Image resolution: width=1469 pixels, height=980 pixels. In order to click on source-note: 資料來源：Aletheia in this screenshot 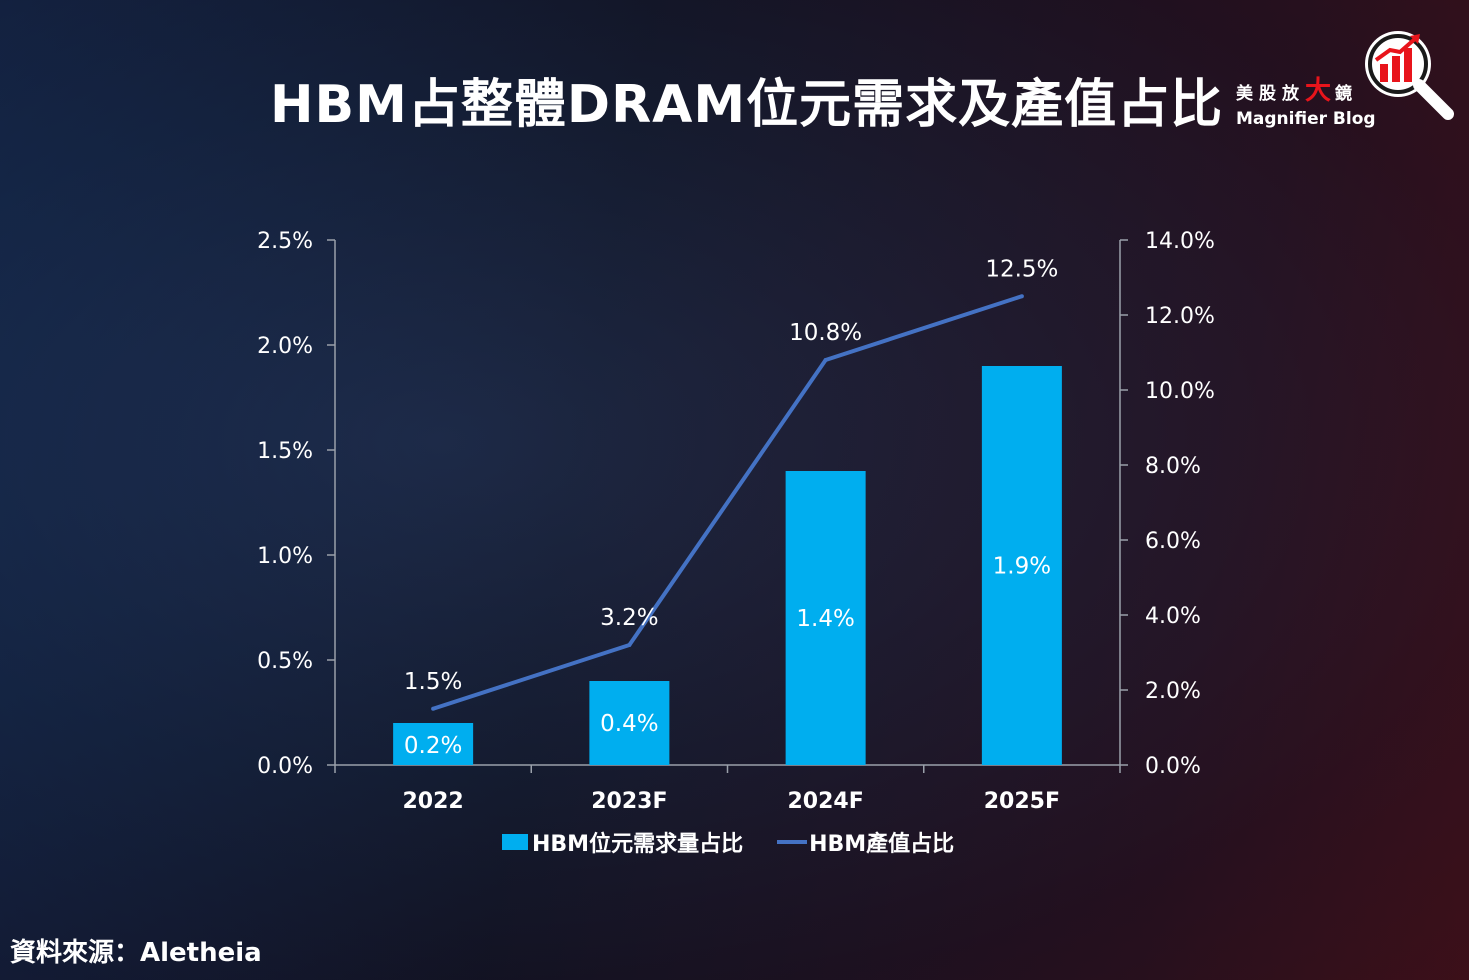, I will do `click(136, 953)`.